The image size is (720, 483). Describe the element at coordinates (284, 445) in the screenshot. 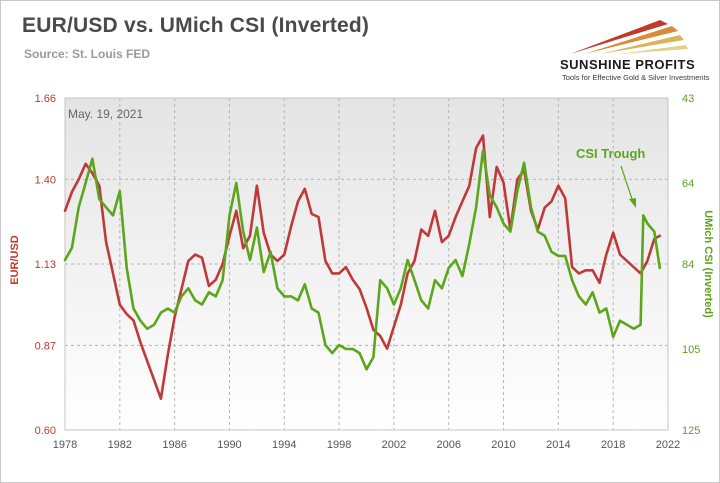

I see `x-tick-label: 1994` at that location.